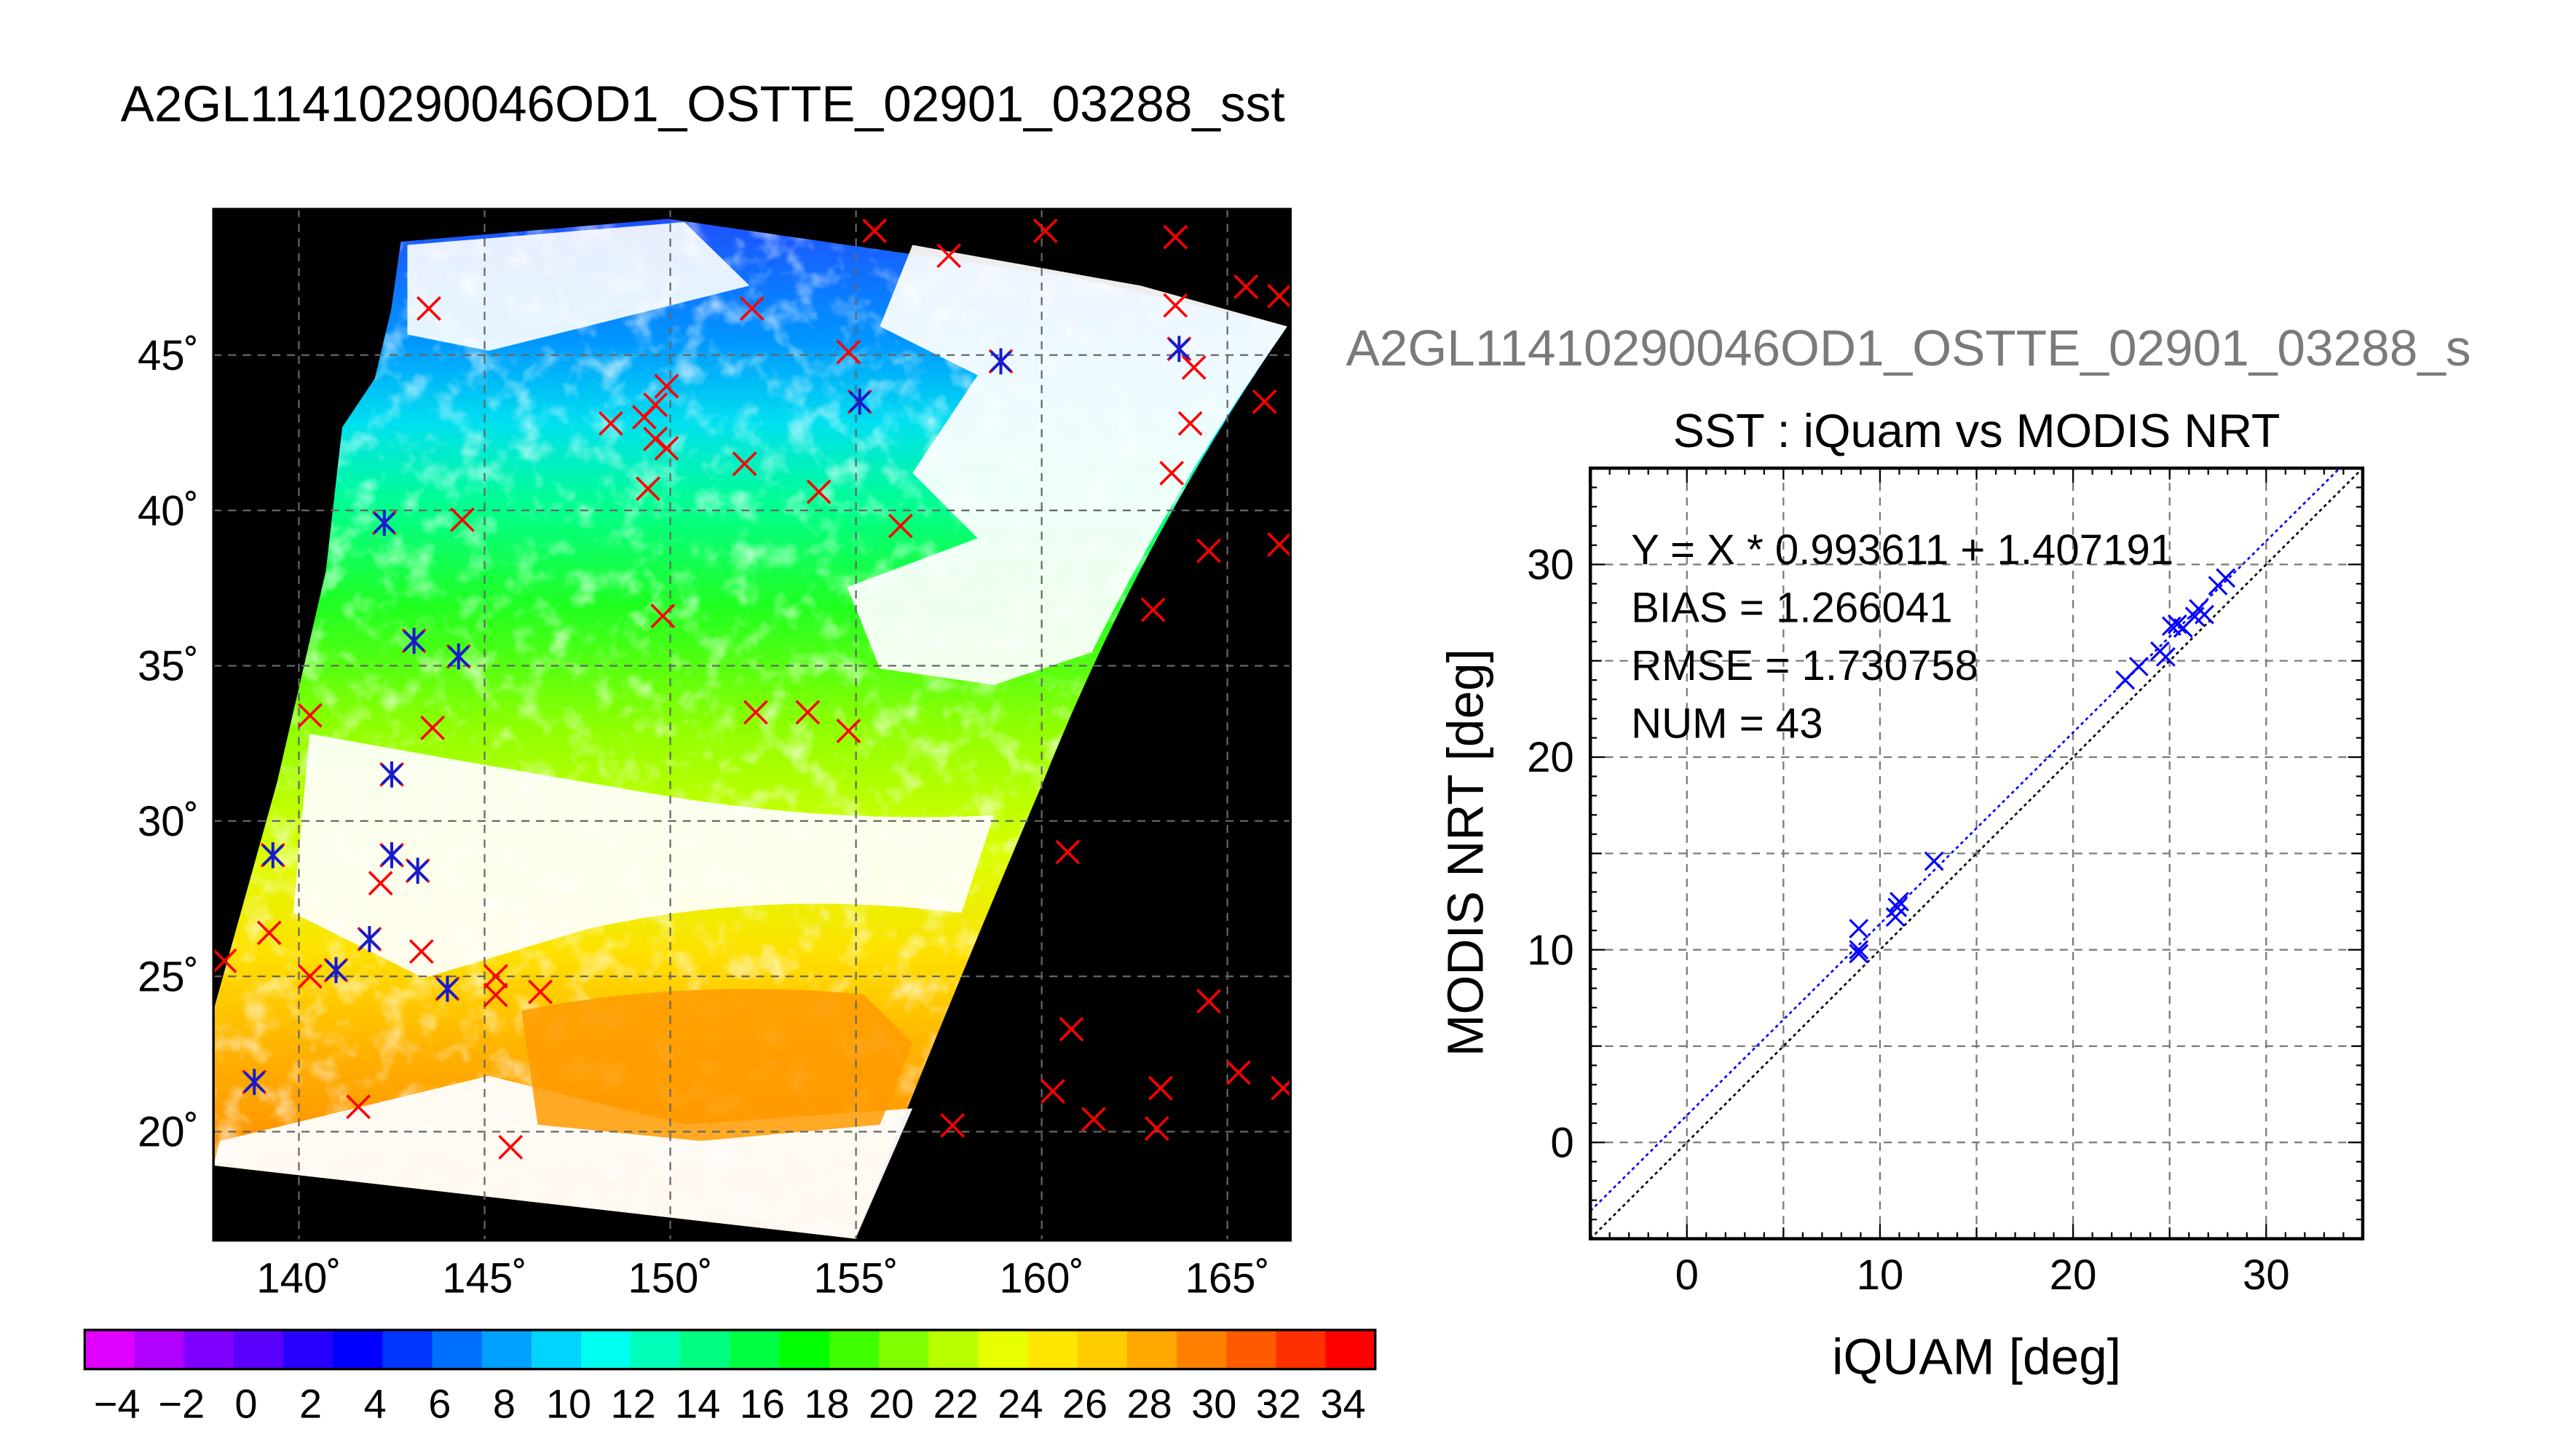 This screenshot has height=1456, width=2555. I want to click on map-title: A2GL11410290046OD1_OSTTE_02901_03288_sst, so click(703, 103).